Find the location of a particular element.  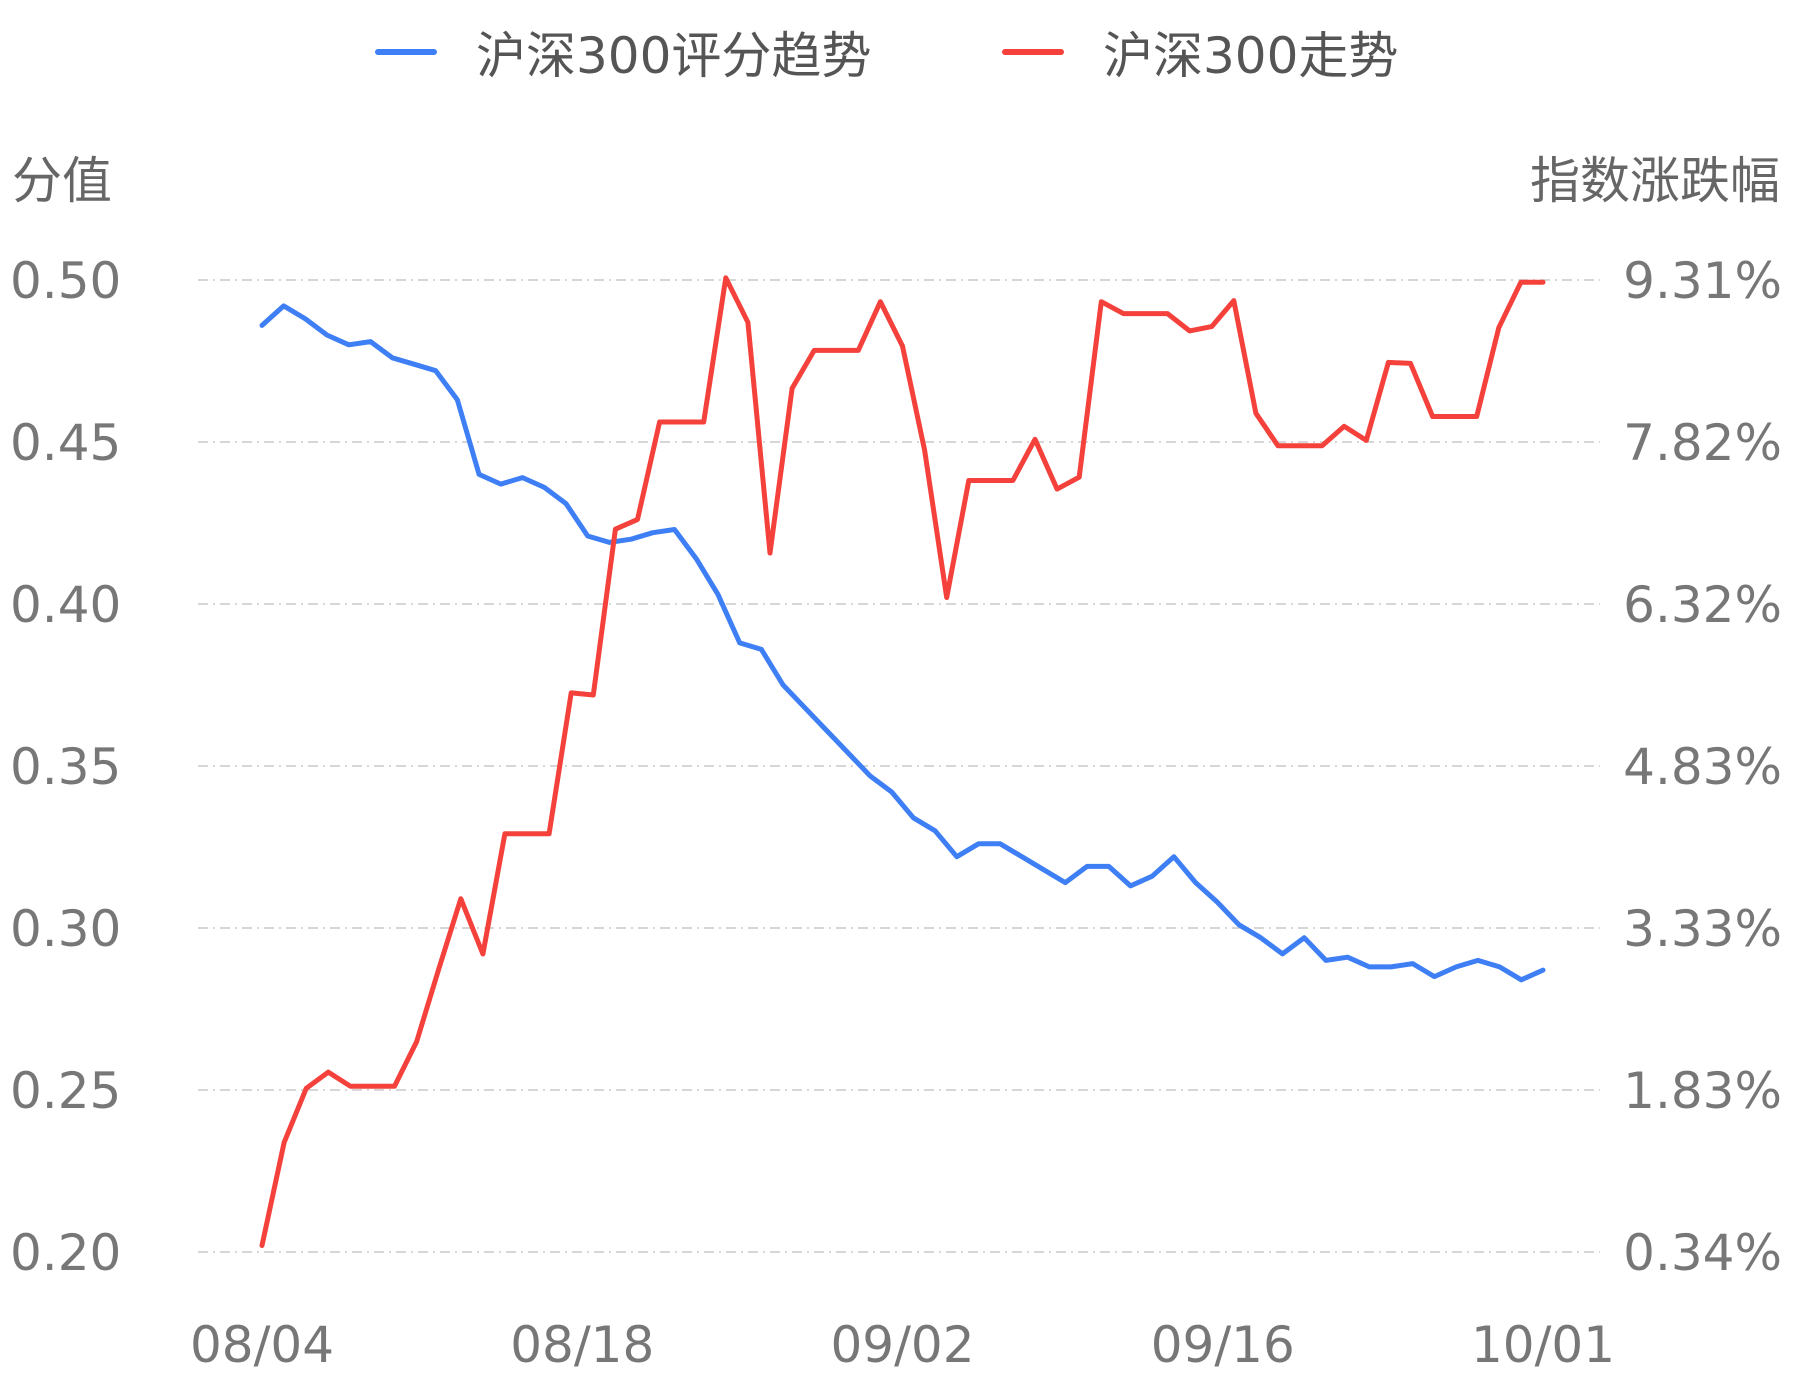

right-axis-title: 指数涨跌幅 is located at coordinates (1655, 181).